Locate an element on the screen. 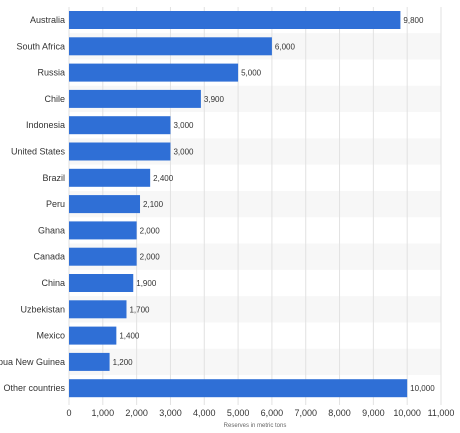 The image size is (460, 433). x-tick-label: 0 is located at coordinates (68, 413).